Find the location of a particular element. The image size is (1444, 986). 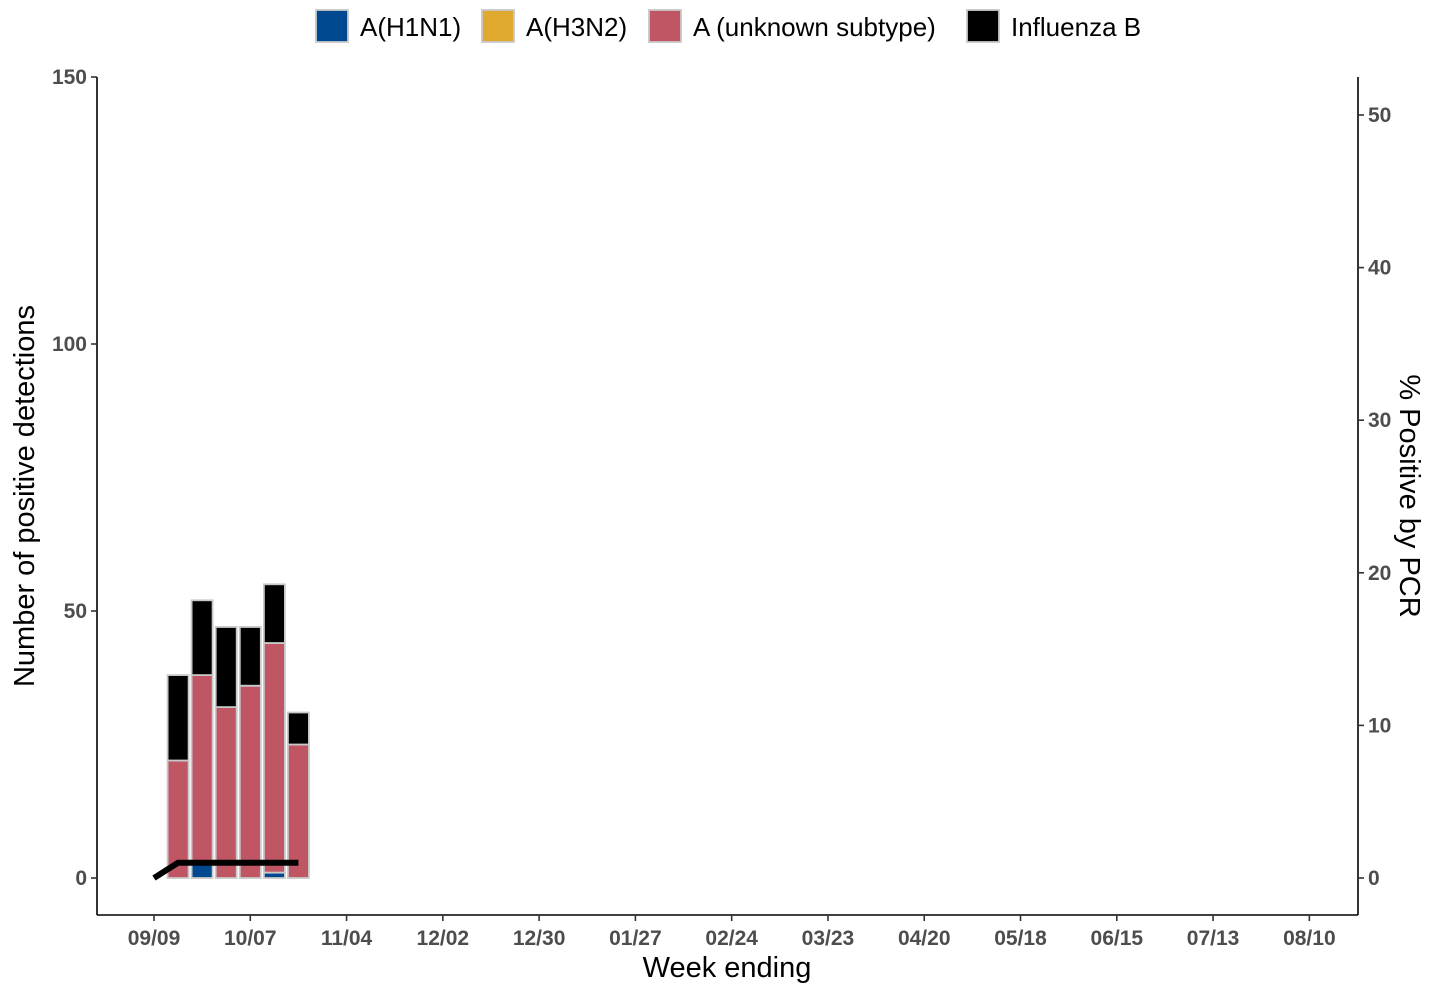

percent-positive-line is located at coordinates (225, 870).